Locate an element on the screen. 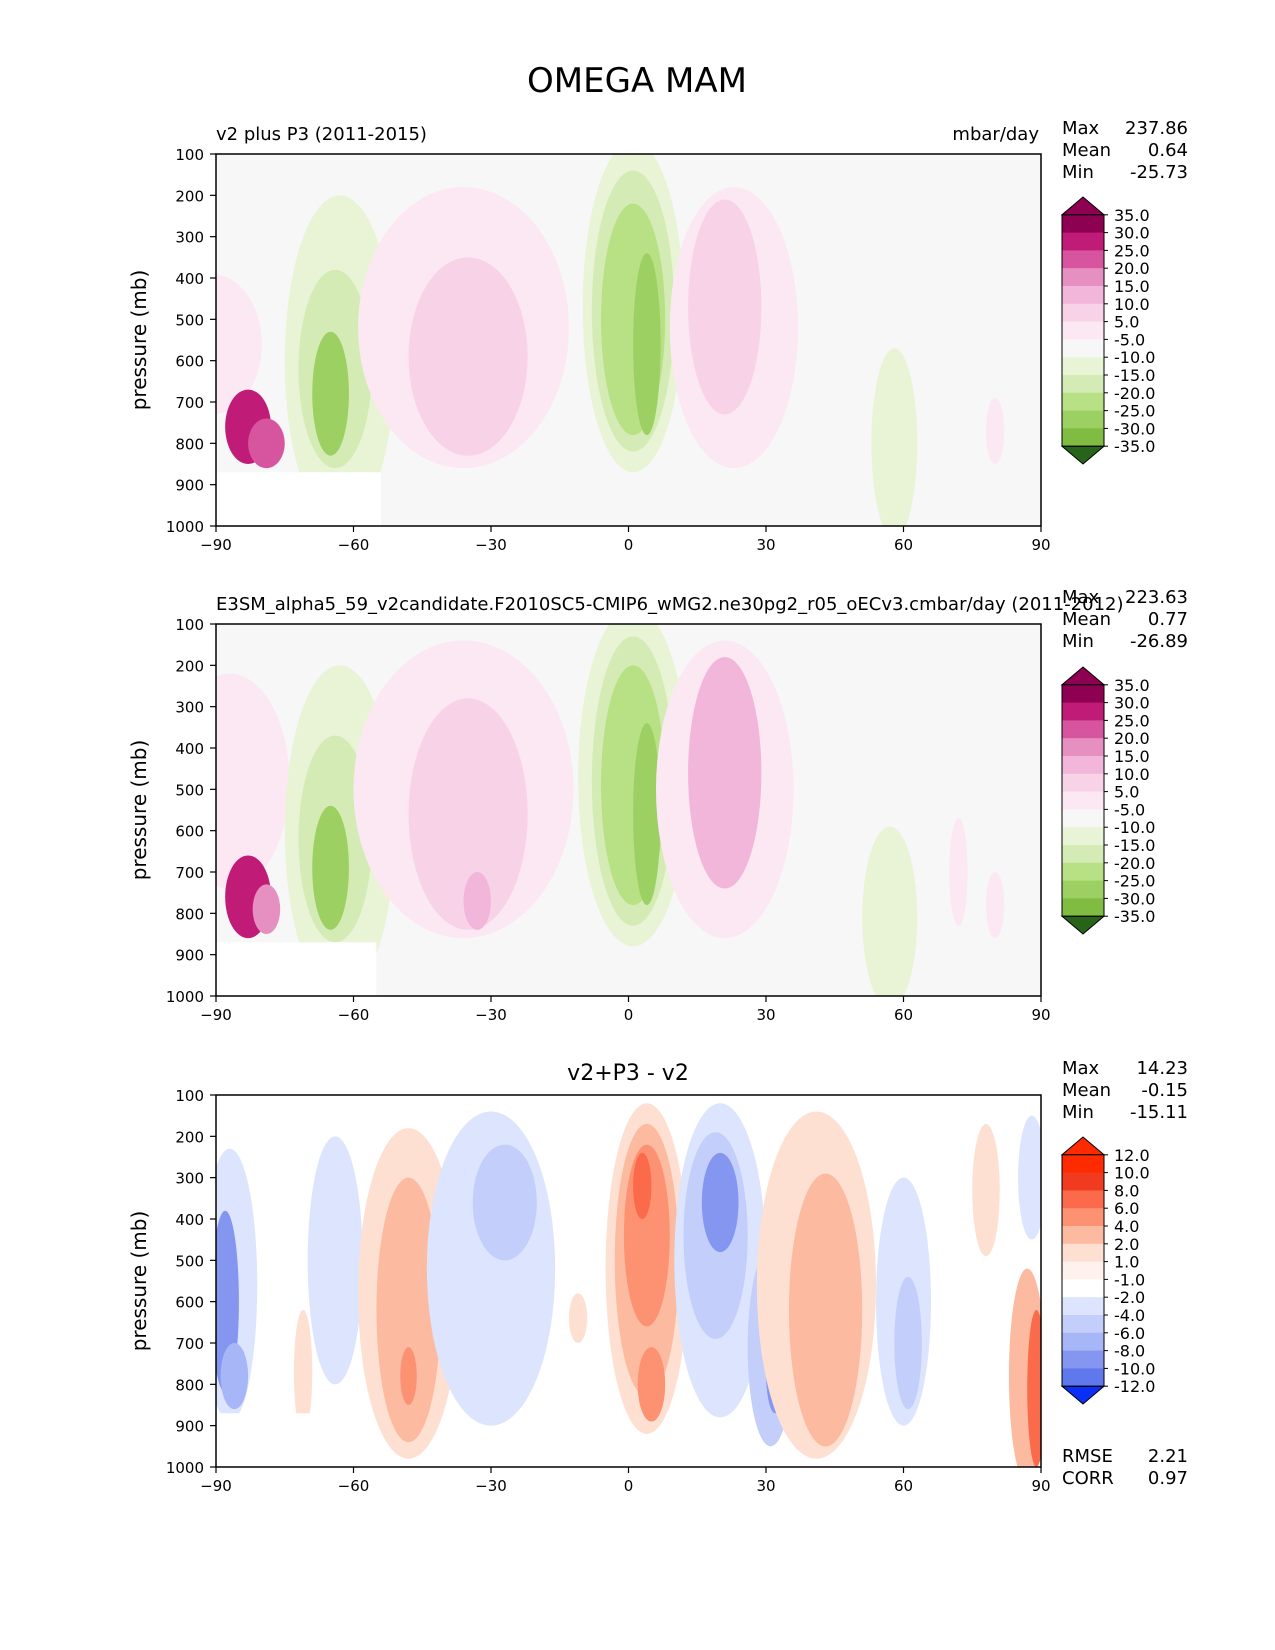  x-tick-label: 0 is located at coordinates (629, 1486).